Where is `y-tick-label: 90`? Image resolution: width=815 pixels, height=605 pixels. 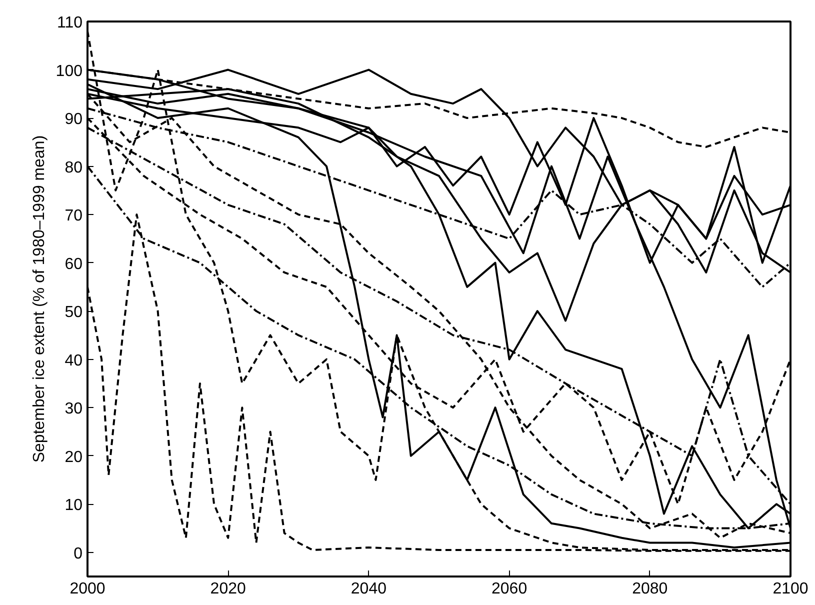
y-tick-label: 90 is located at coordinates (73, 119).